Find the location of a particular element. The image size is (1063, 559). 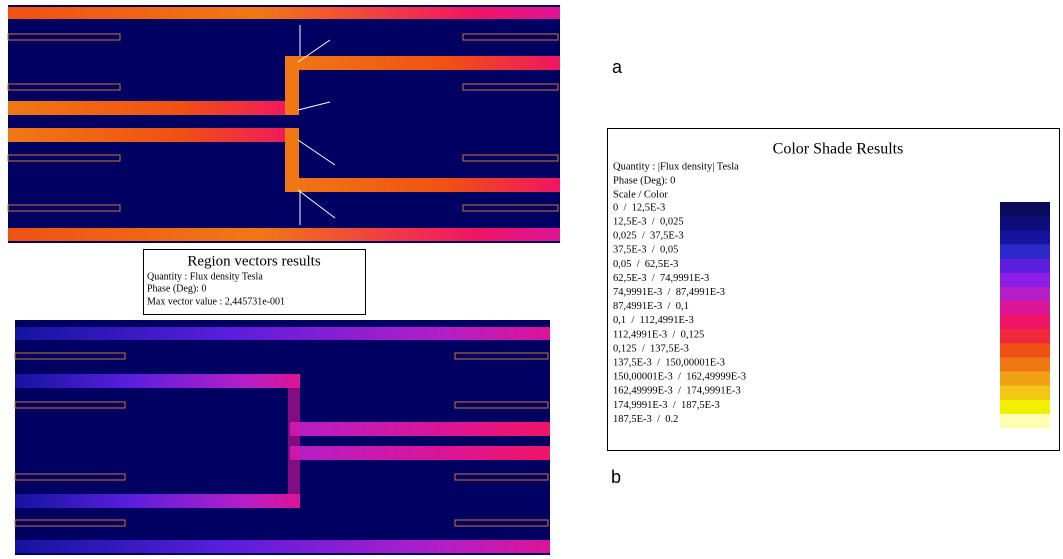

title: Region vectors results is located at coordinates (253, 261).